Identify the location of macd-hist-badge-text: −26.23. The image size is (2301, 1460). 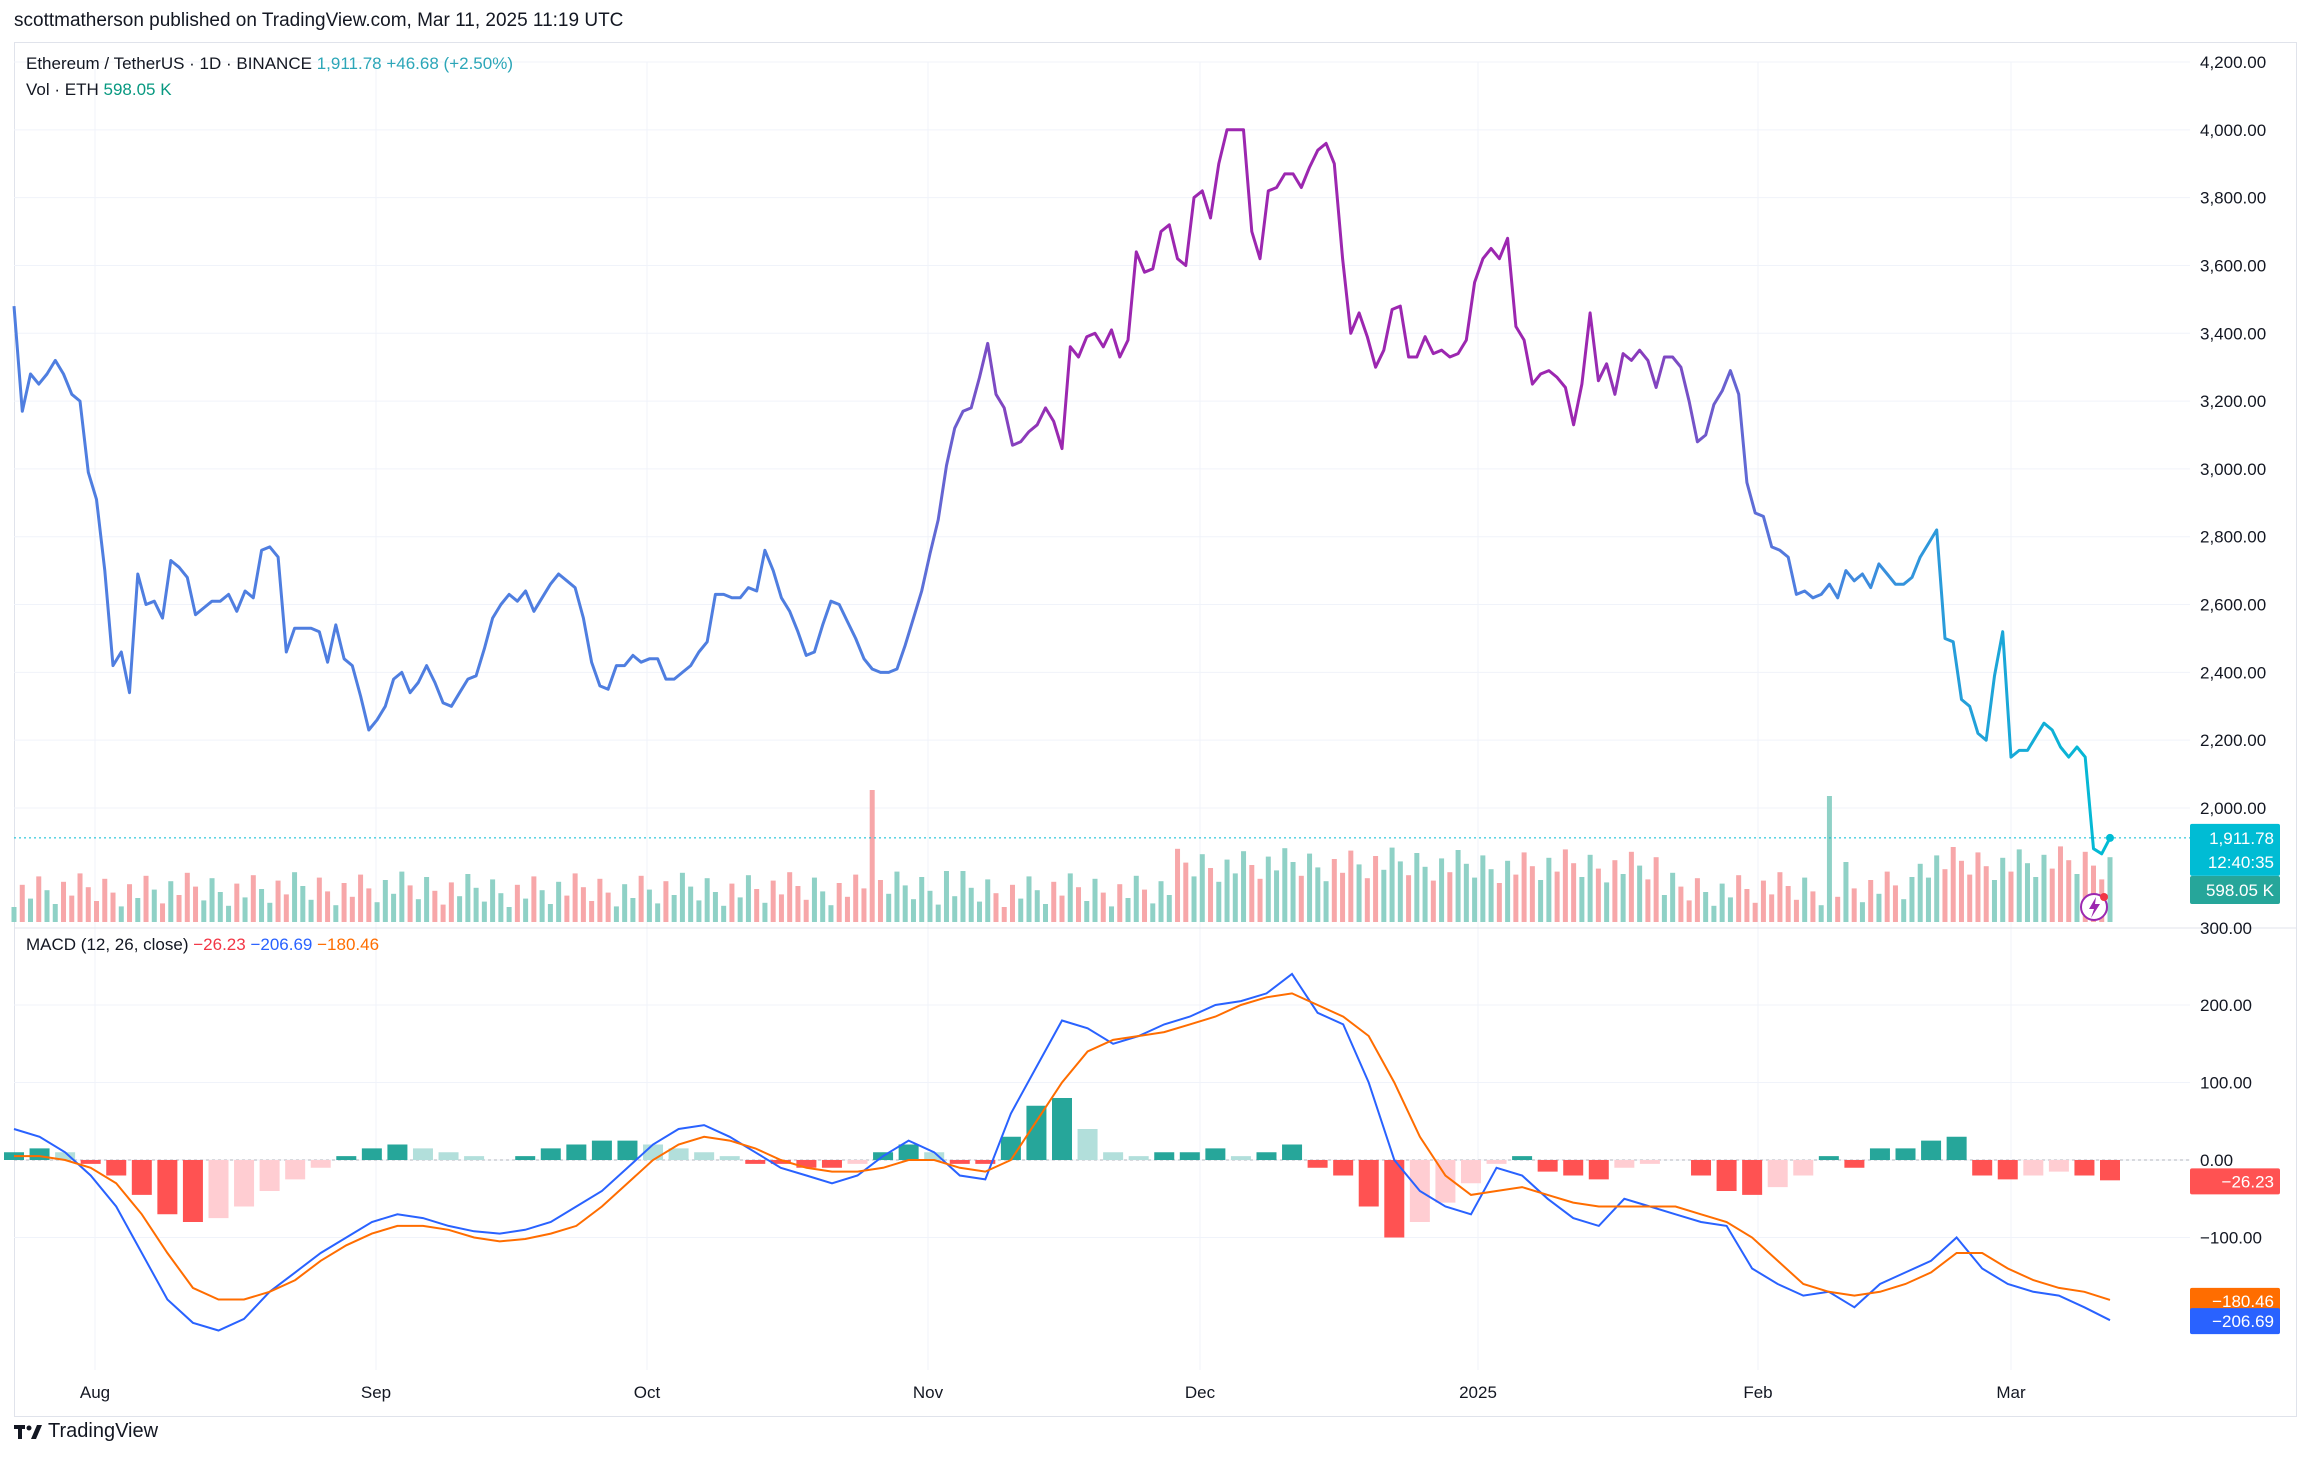
(2248, 1181).